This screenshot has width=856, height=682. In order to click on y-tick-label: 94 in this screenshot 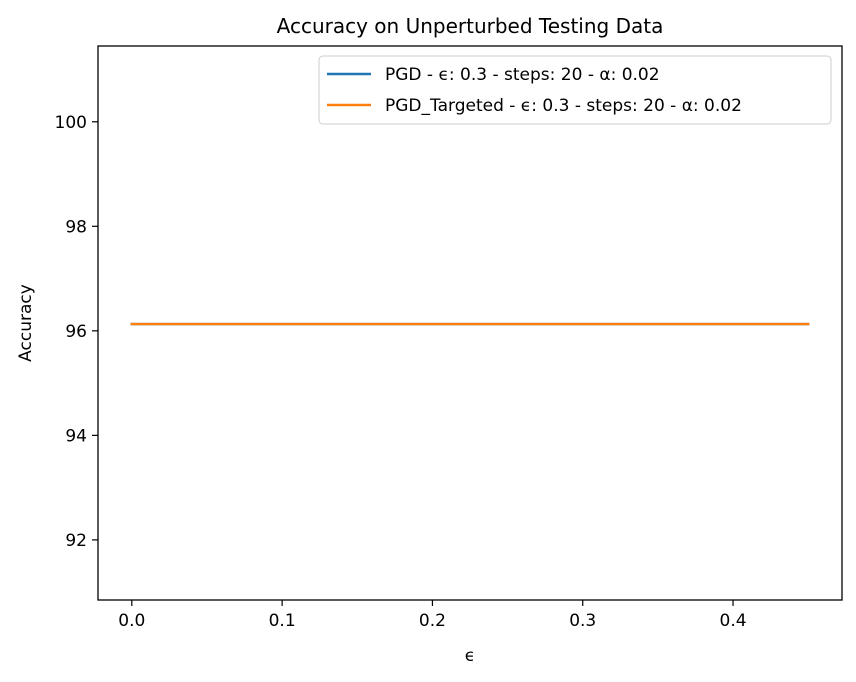, I will do `click(76, 436)`.